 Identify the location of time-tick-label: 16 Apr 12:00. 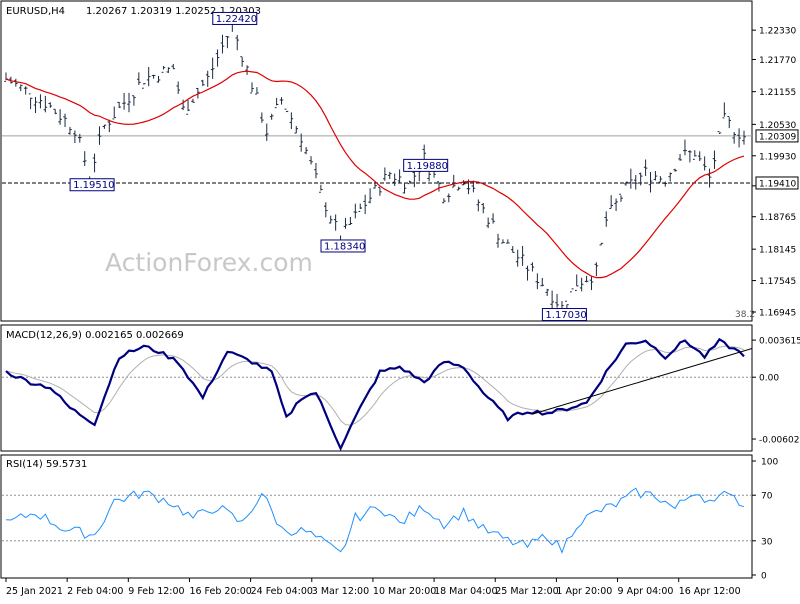
(710, 591).